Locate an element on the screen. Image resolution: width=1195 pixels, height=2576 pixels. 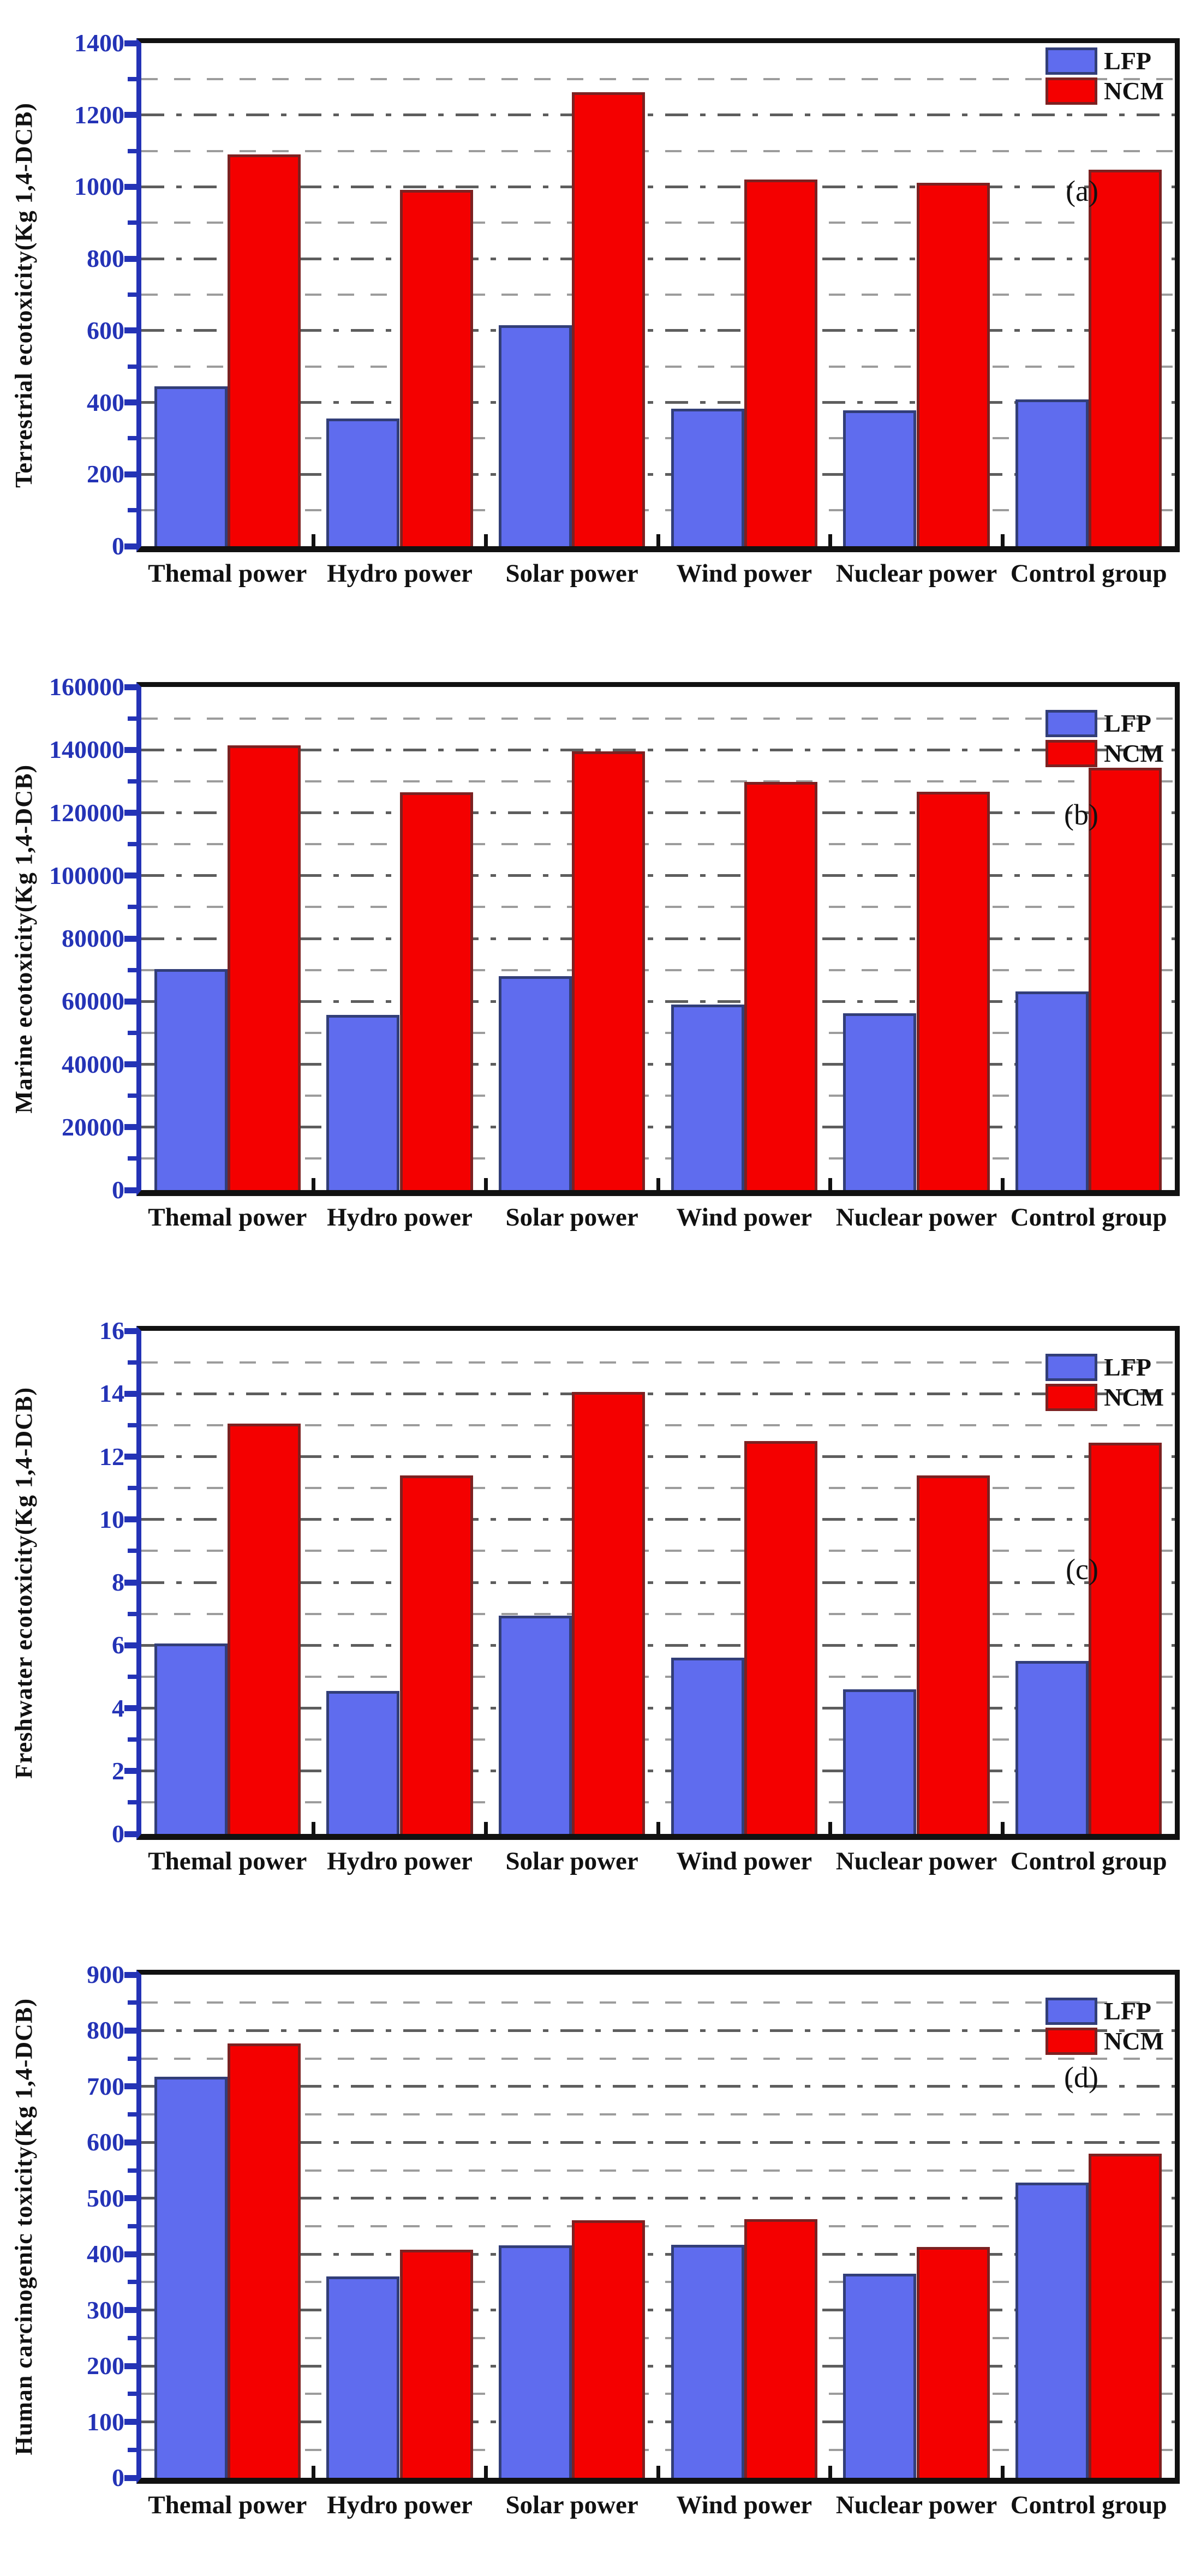
x-category-label: Hydro power is located at coordinates (400, 1861).